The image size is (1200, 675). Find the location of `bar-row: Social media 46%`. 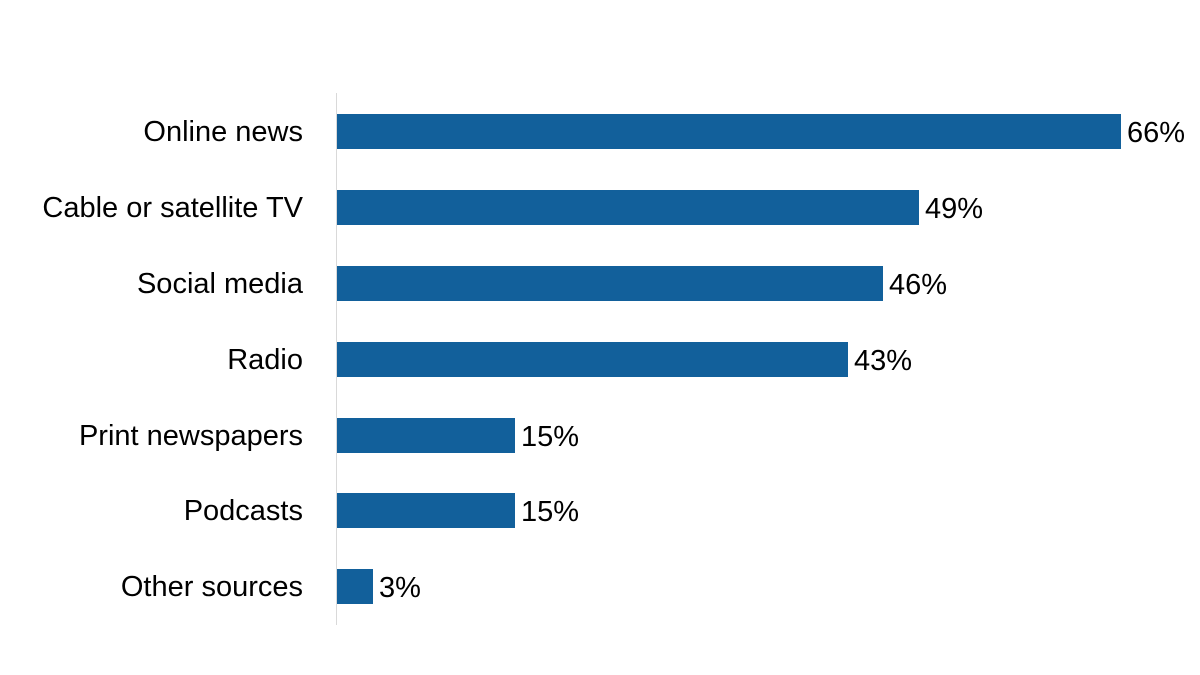

bar-row: Social media 46% is located at coordinates (600, 284).